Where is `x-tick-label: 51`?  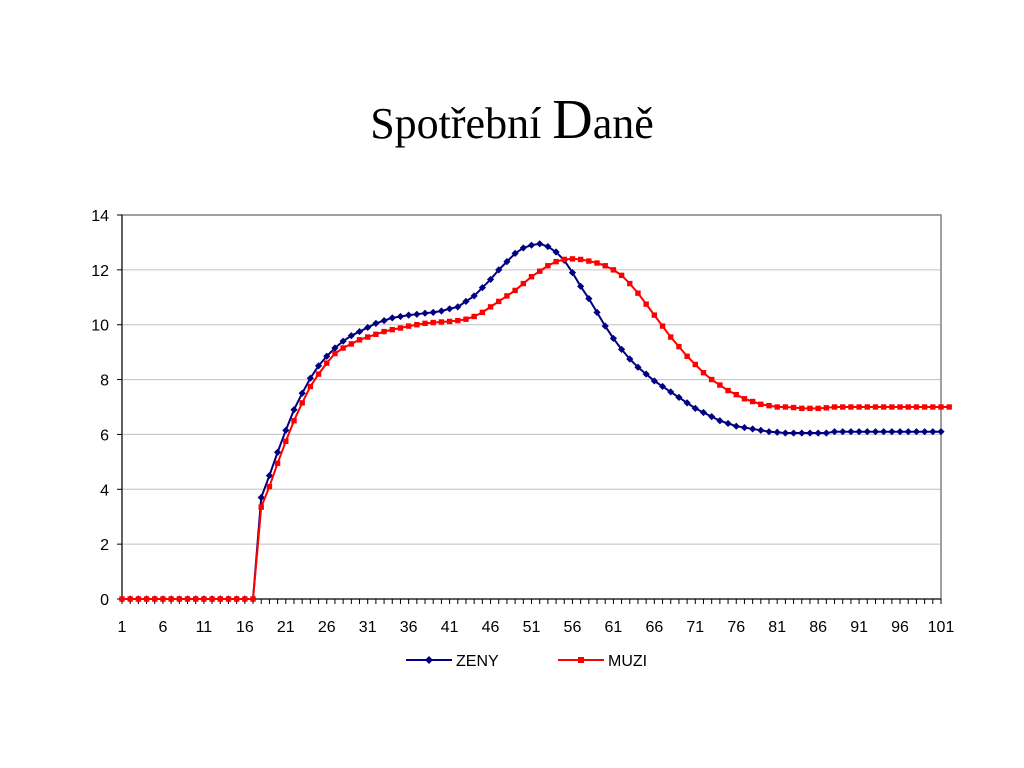
x-tick-label: 51 is located at coordinates (532, 627).